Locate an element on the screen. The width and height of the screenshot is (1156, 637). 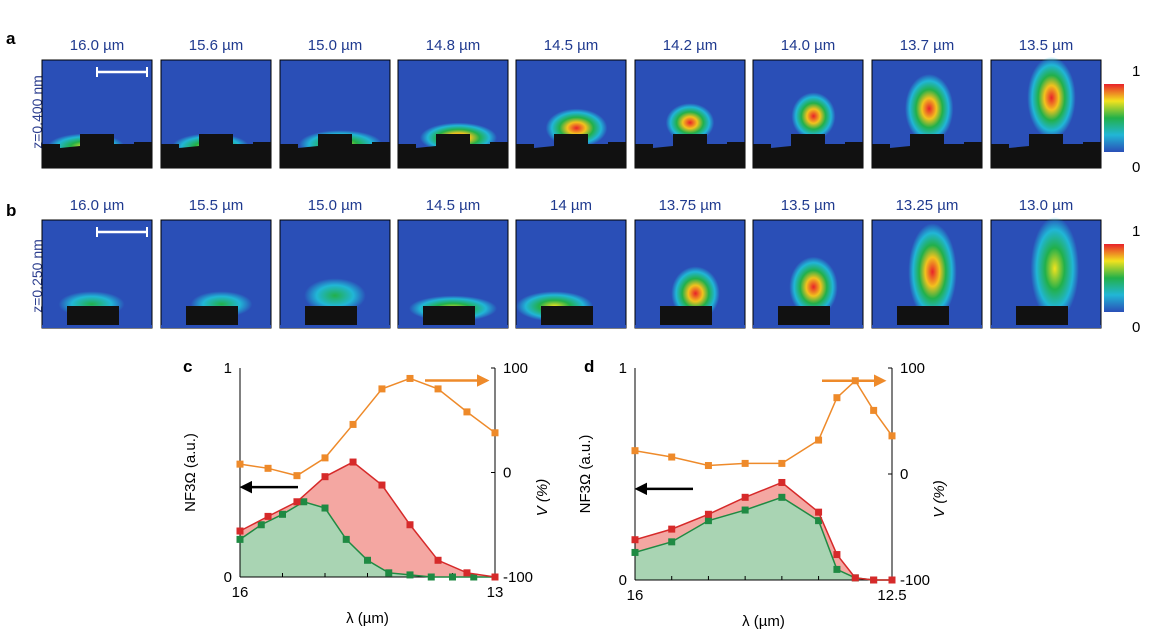
wavelength-label: 13.7 µm is located at coordinates (927, 45).